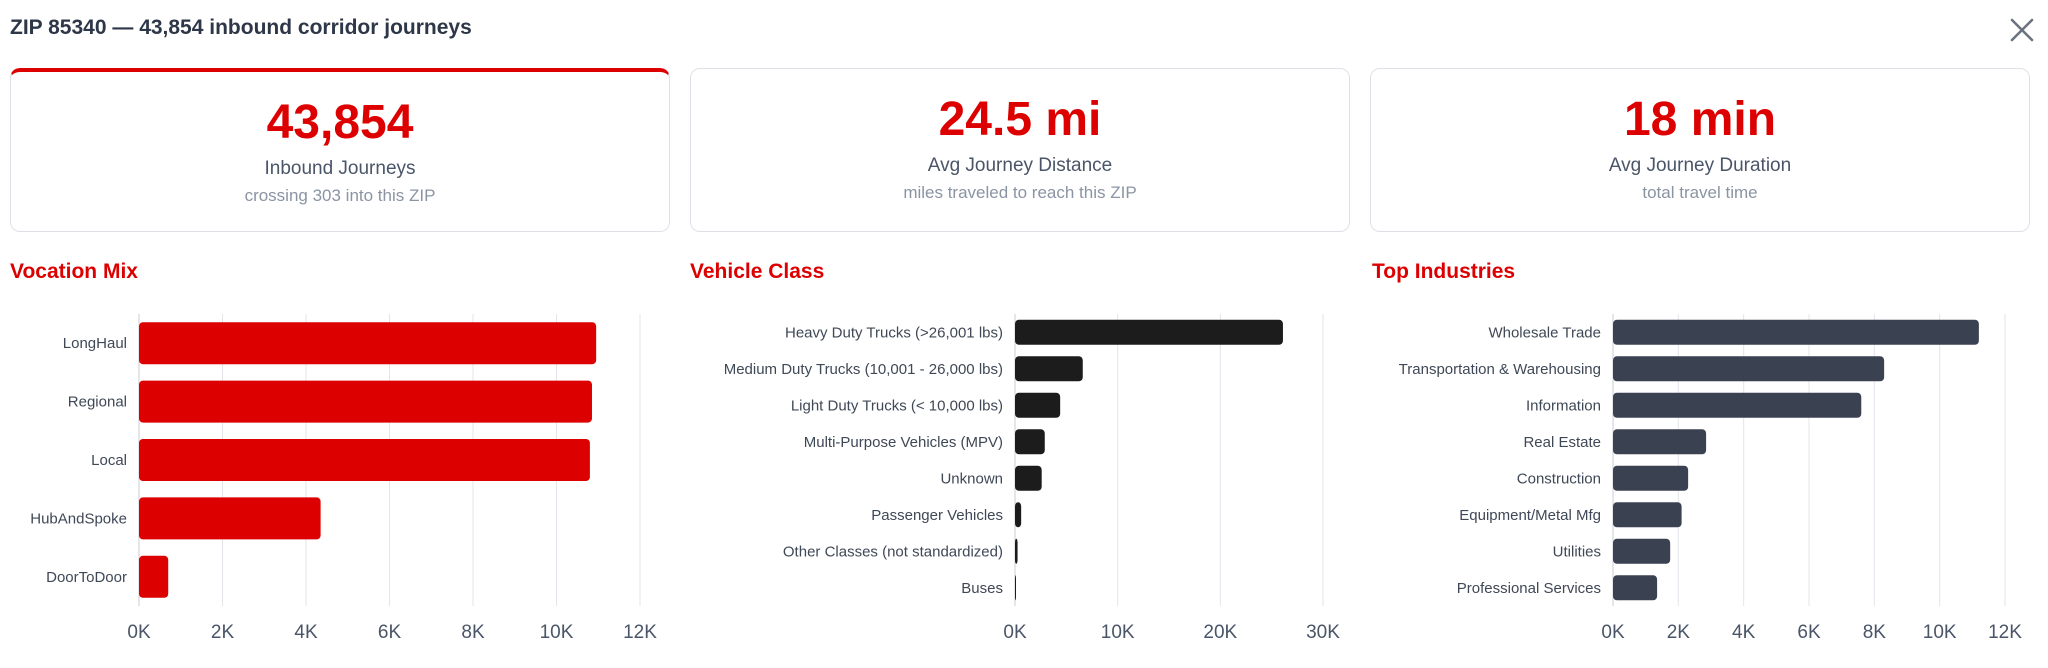 The image size is (2048, 668). I want to click on vehicle-category-label: Heavy Duty Trucks (>26,001 lbs), so click(894, 332).